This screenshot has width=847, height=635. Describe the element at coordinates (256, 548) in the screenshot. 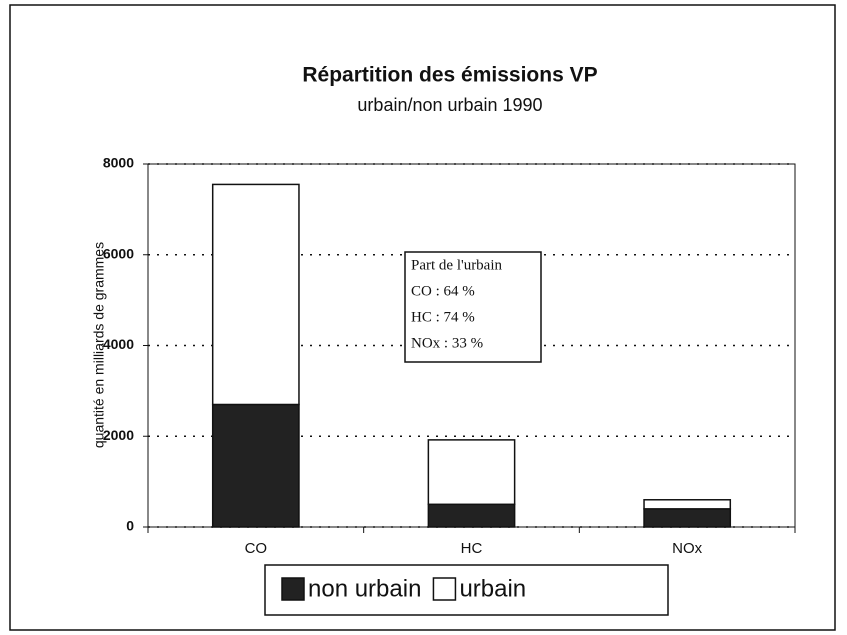

I see `x-tick-label: CO` at that location.